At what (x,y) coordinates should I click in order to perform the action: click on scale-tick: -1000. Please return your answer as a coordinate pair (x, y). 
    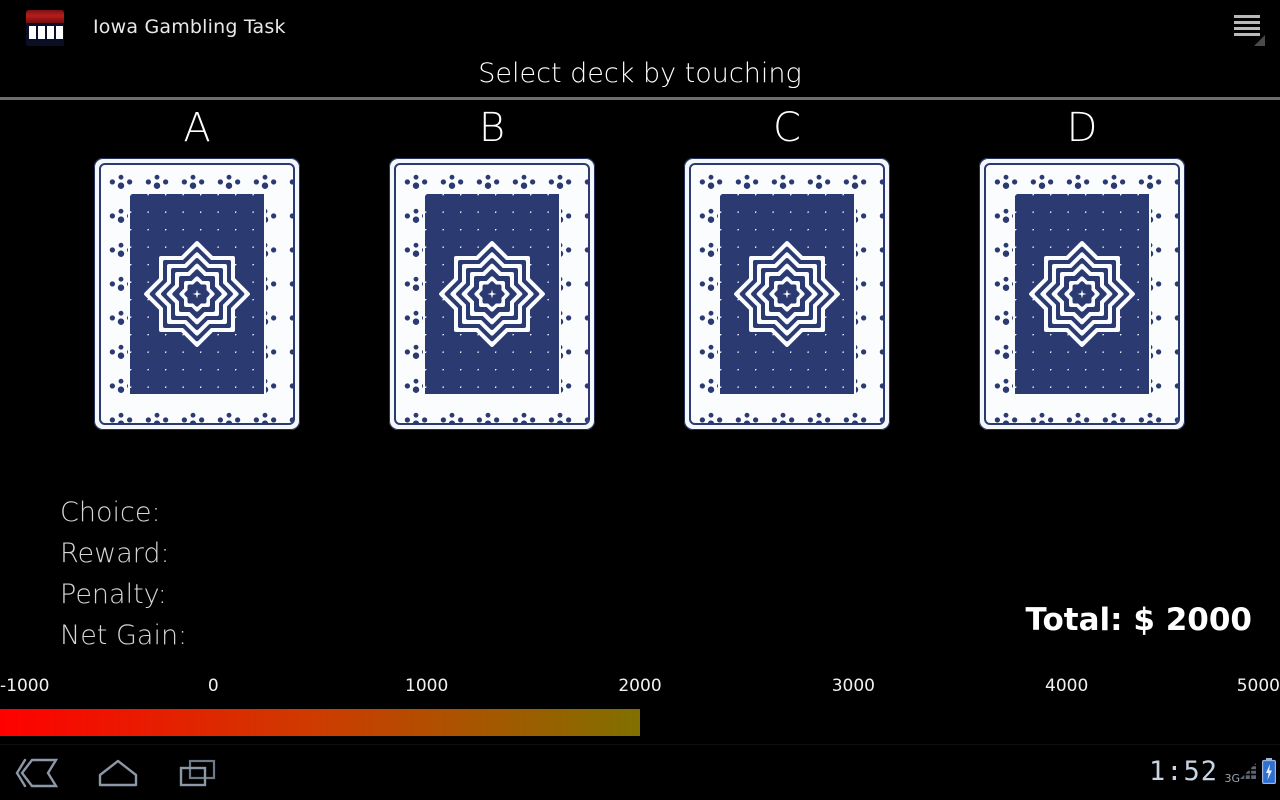
    Looking at the image, I should click on (25, 686).